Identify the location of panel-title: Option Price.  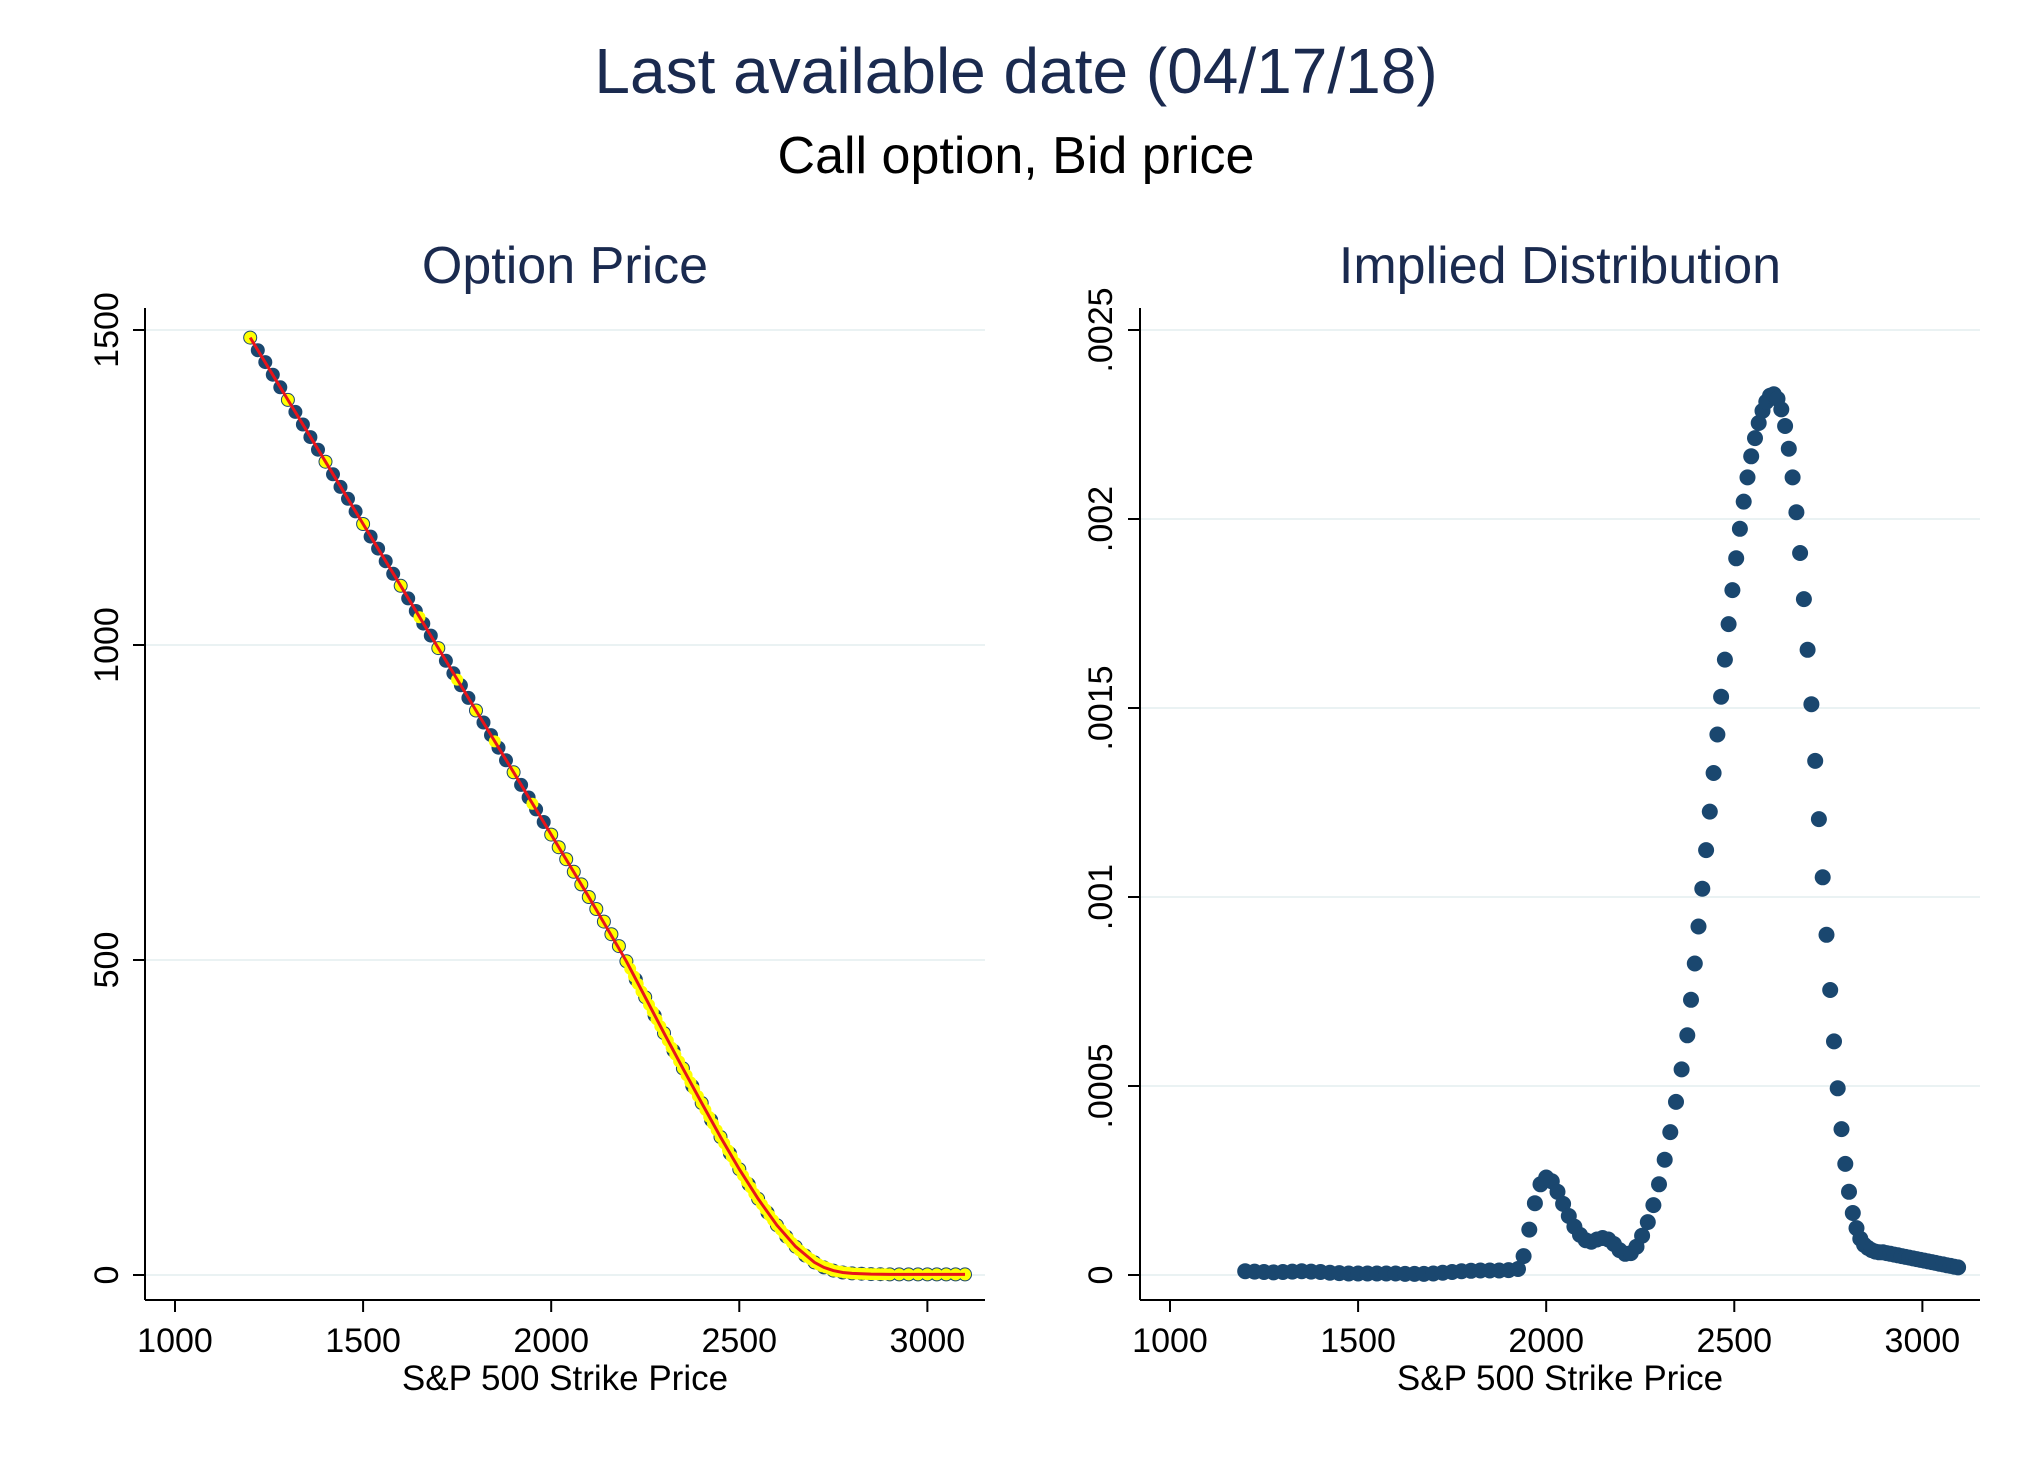
(565, 266).